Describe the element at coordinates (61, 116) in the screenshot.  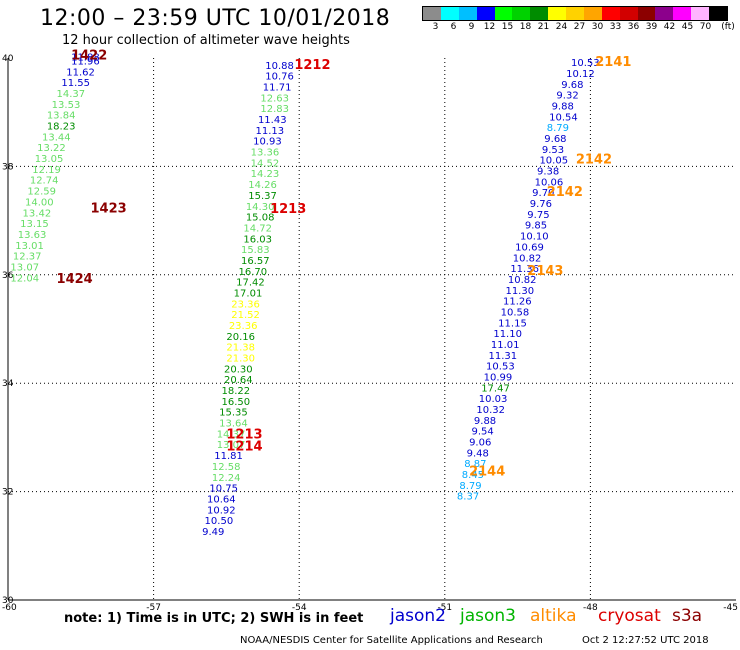
I see `wave-height-value: 13.84` at that location.